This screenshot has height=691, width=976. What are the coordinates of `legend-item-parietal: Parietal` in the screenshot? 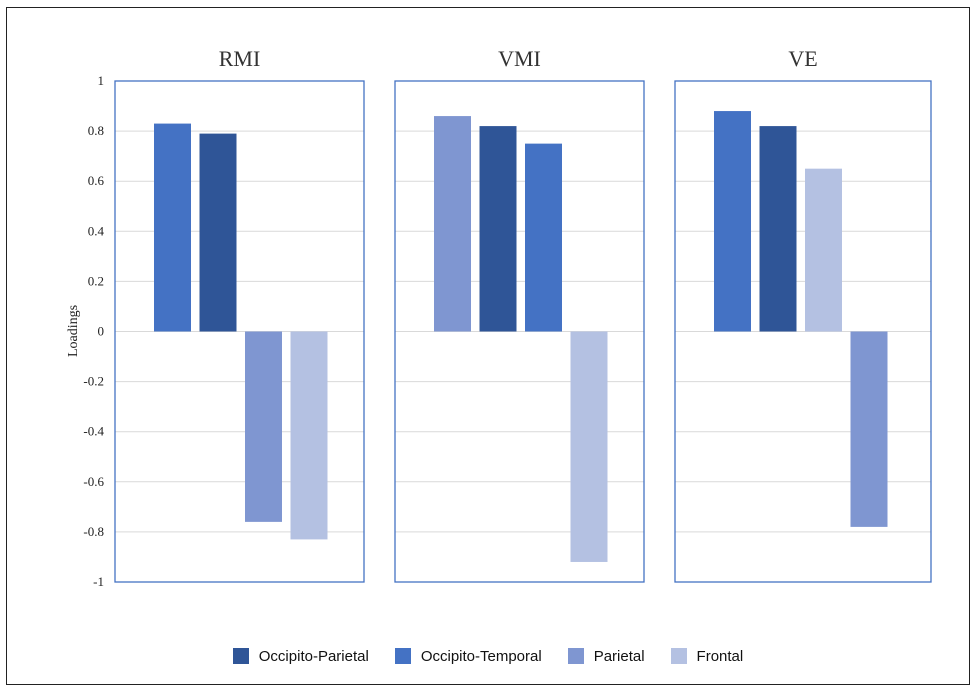 It's located at (606, 656).